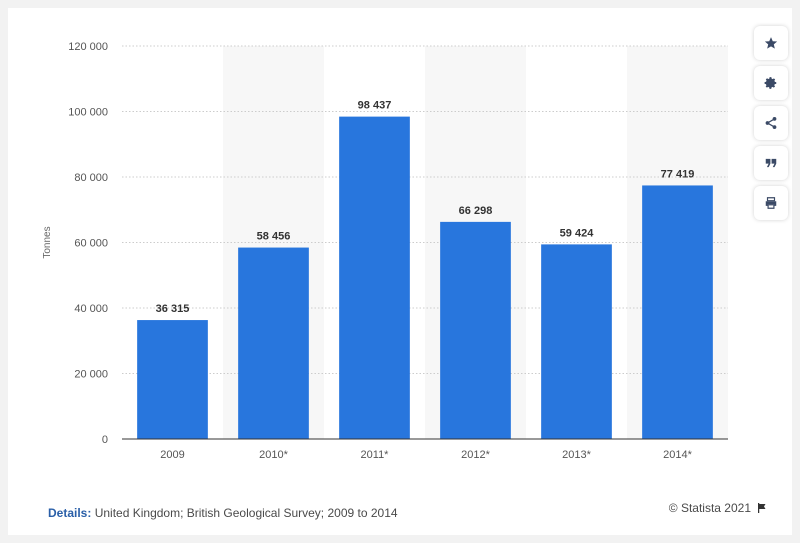 The height and width of the screenshot is (543, 800). What do you see at coordinates (70, 513) in the screenshot?
I see `details-label: Details:` at bounding box center [70, 513].